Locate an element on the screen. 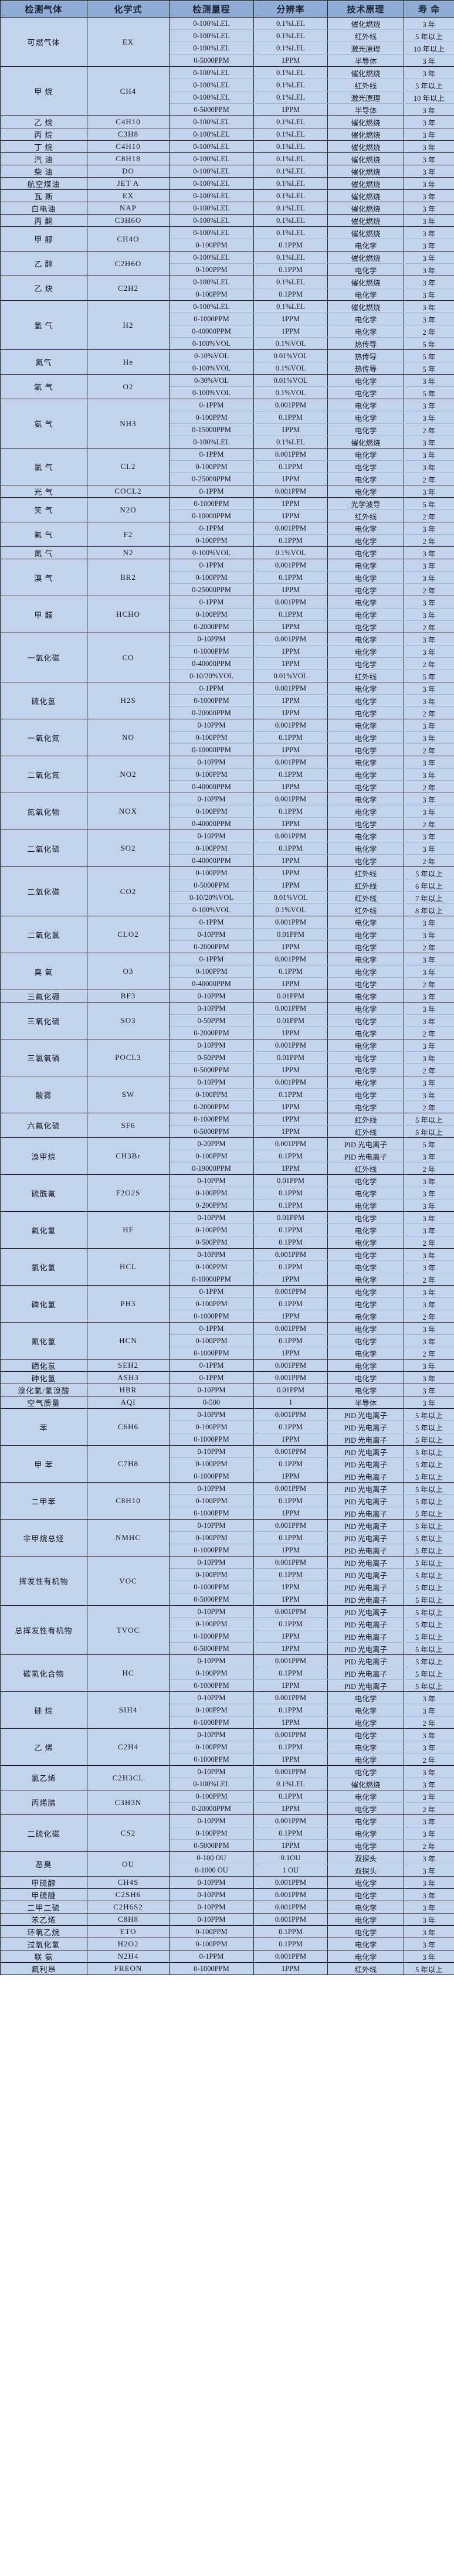 The height and width of the screenshot is (2576, 454). cell-technology: 红外线 is located at coordinates (365, 85).